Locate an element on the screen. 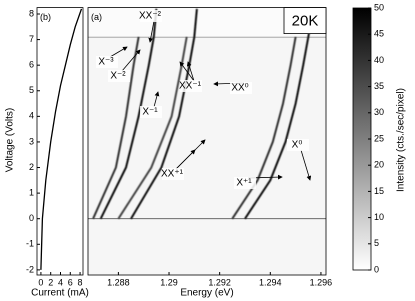 The image size is (415, 301). annotation: XX⁺¹ is located at coordinates (172, 174).